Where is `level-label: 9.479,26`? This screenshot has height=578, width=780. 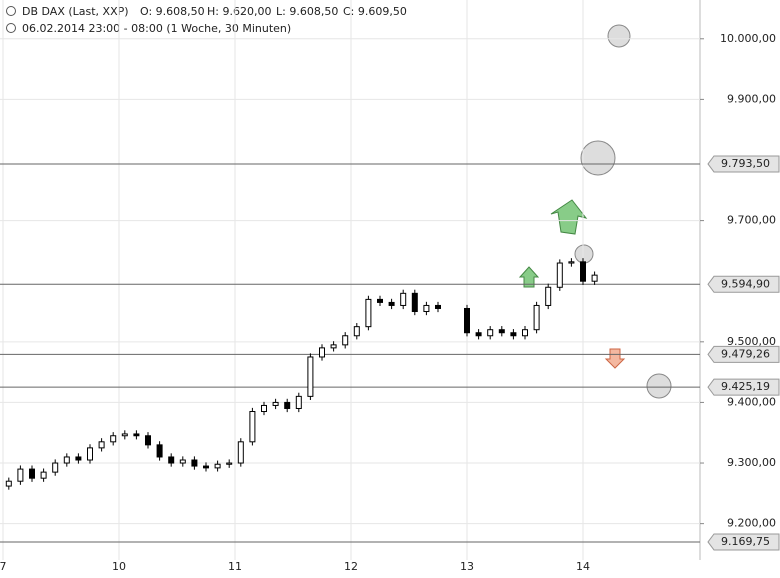 level-label: 9.479,26 is located at coordinates (745, 353).